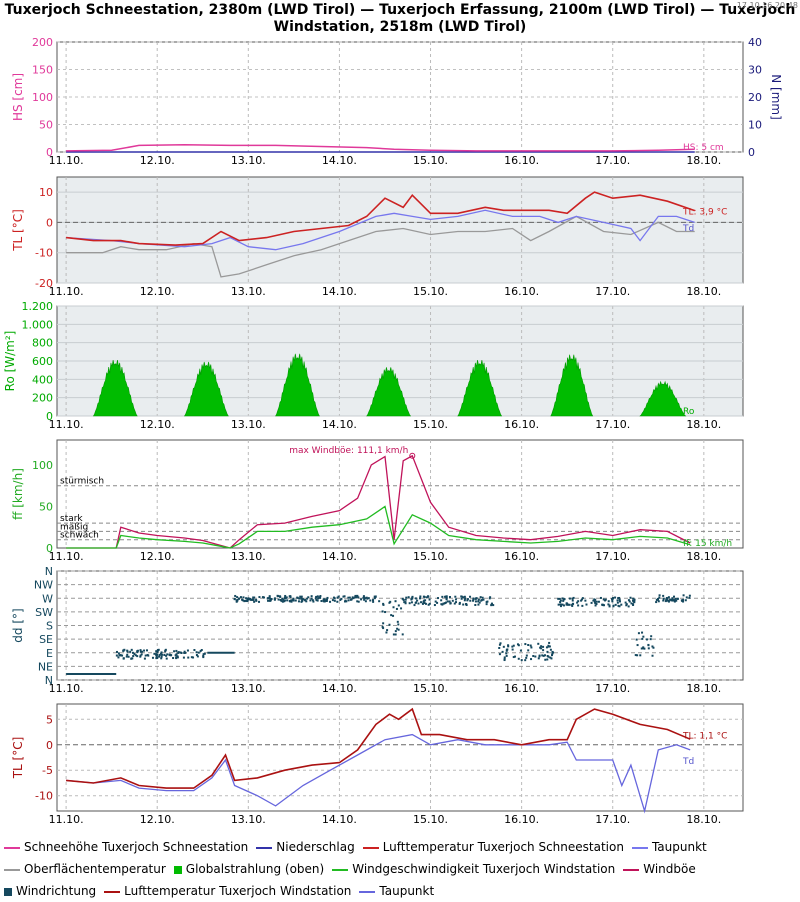 Image resolution: width=800 pixels, height=902 pixels. What do you see at coordinates (493, 847) in the screenshot?
I see `legend-item: Lufttemperatur Tuxerjoch Schneestation` at bounding box center [493, 847].